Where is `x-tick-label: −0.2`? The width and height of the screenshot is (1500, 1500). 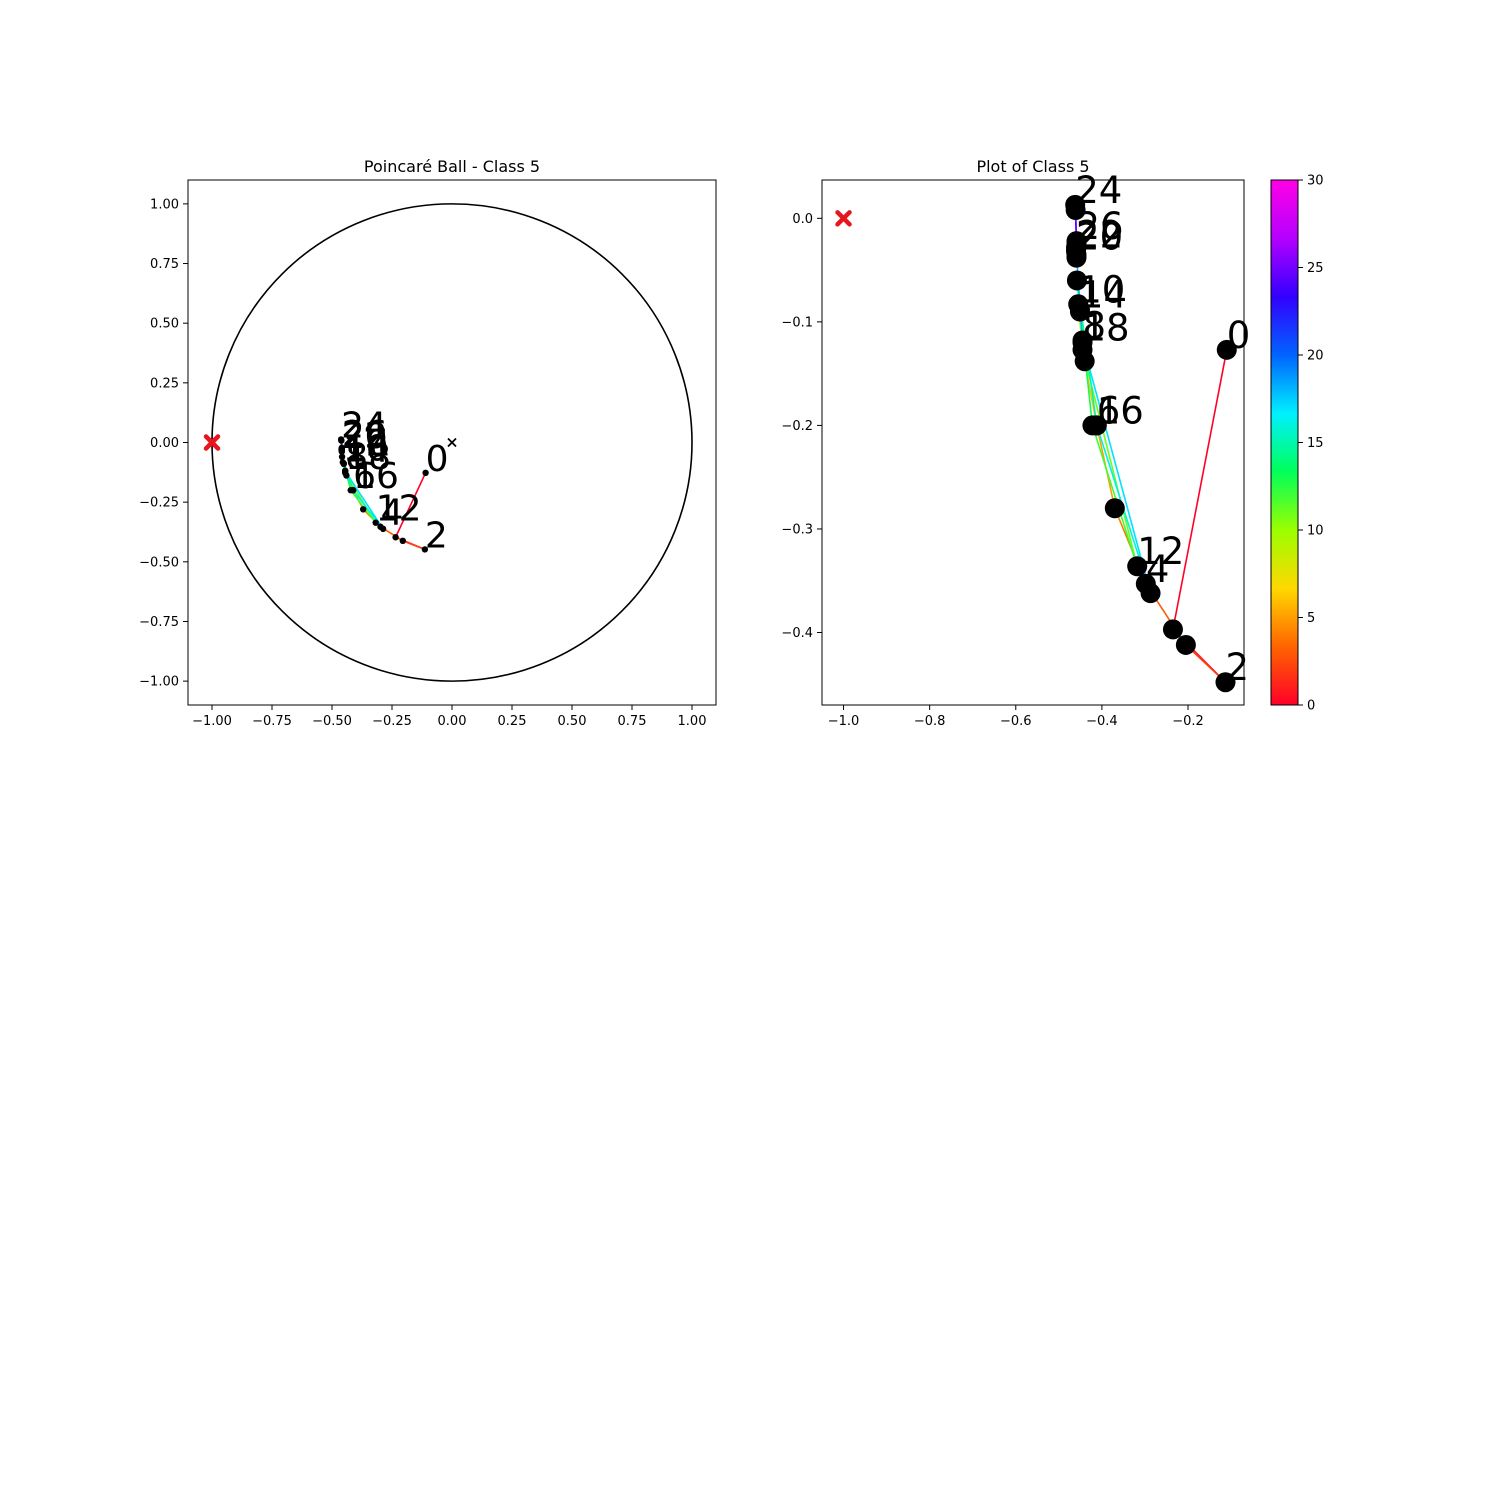
x-tick-label: −0.2 is located at coordinates (1188, 721).